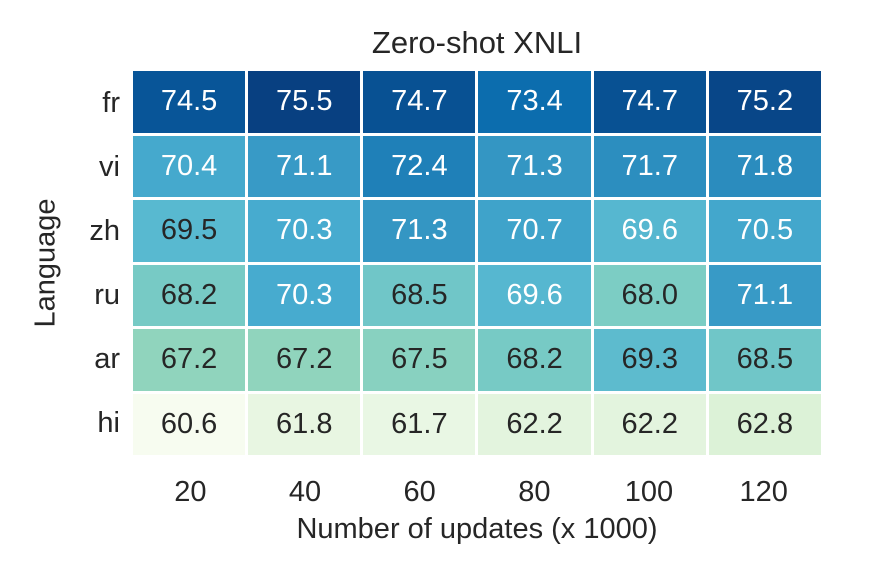  Describe the element at coordinates (764, 102) in the screenshot. I see `heatmap-cell: 75.2` at that location.